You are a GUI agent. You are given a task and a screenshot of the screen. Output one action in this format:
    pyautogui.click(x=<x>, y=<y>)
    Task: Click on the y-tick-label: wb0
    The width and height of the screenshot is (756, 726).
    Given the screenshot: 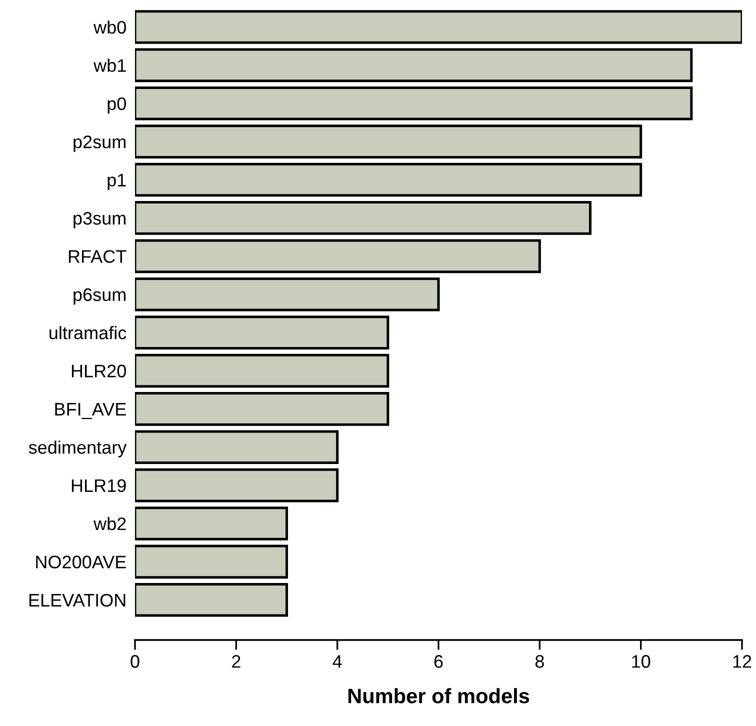 What is the action you would take?
    pyautogui.click(x=110, y=27)
    